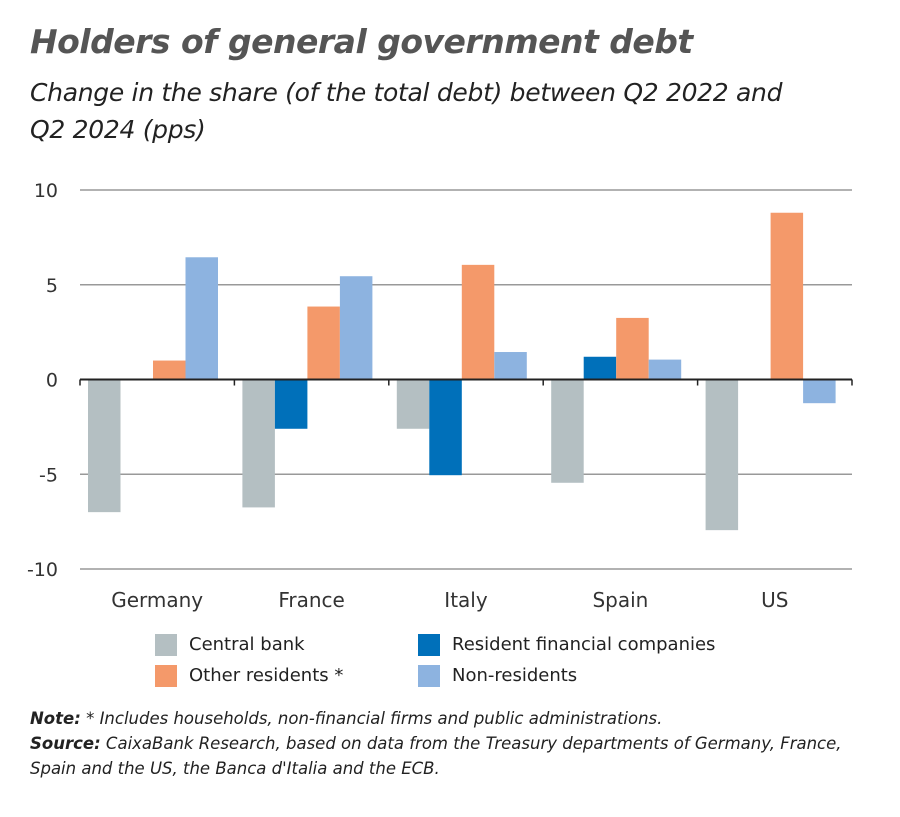 Image resolution: width=900 pixels, height=817 pixels. Describe the element at coordinates (311, 600) in the screenshot. I see `x-tick-label: France` at that location.